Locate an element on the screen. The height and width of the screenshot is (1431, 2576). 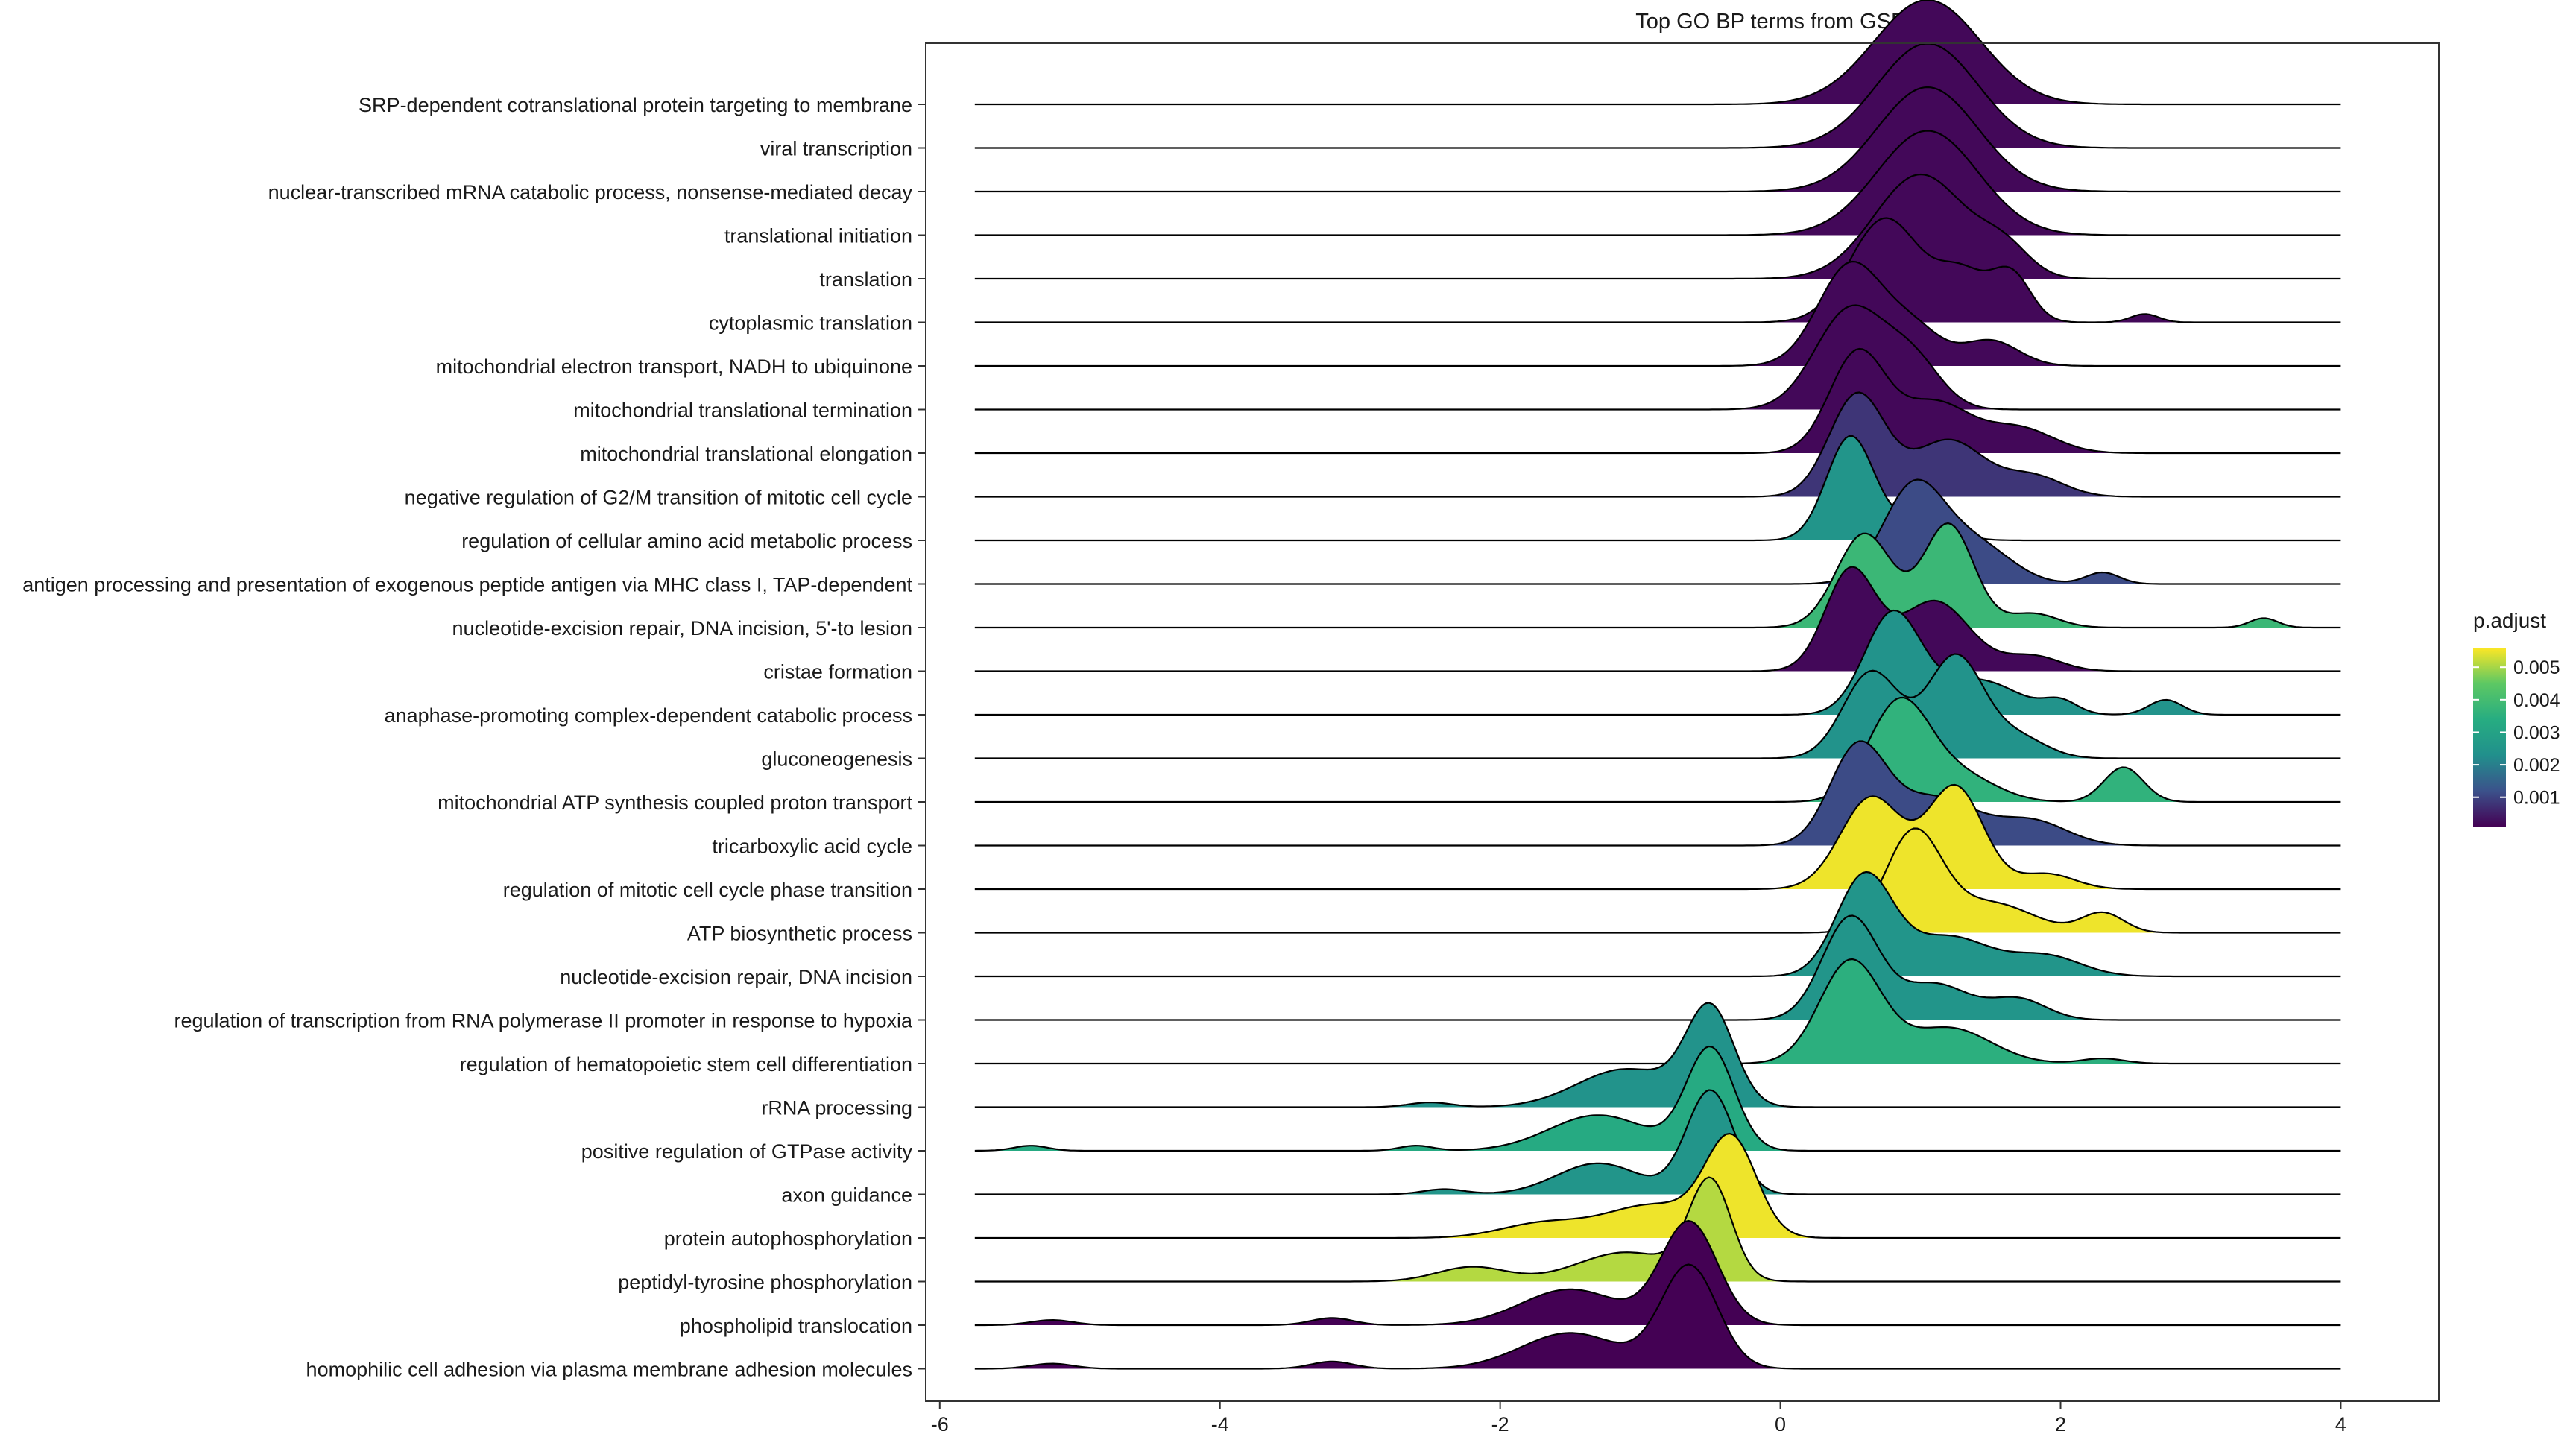
y-tick-label: rRNA processing is located at coordinates (836, 1108).